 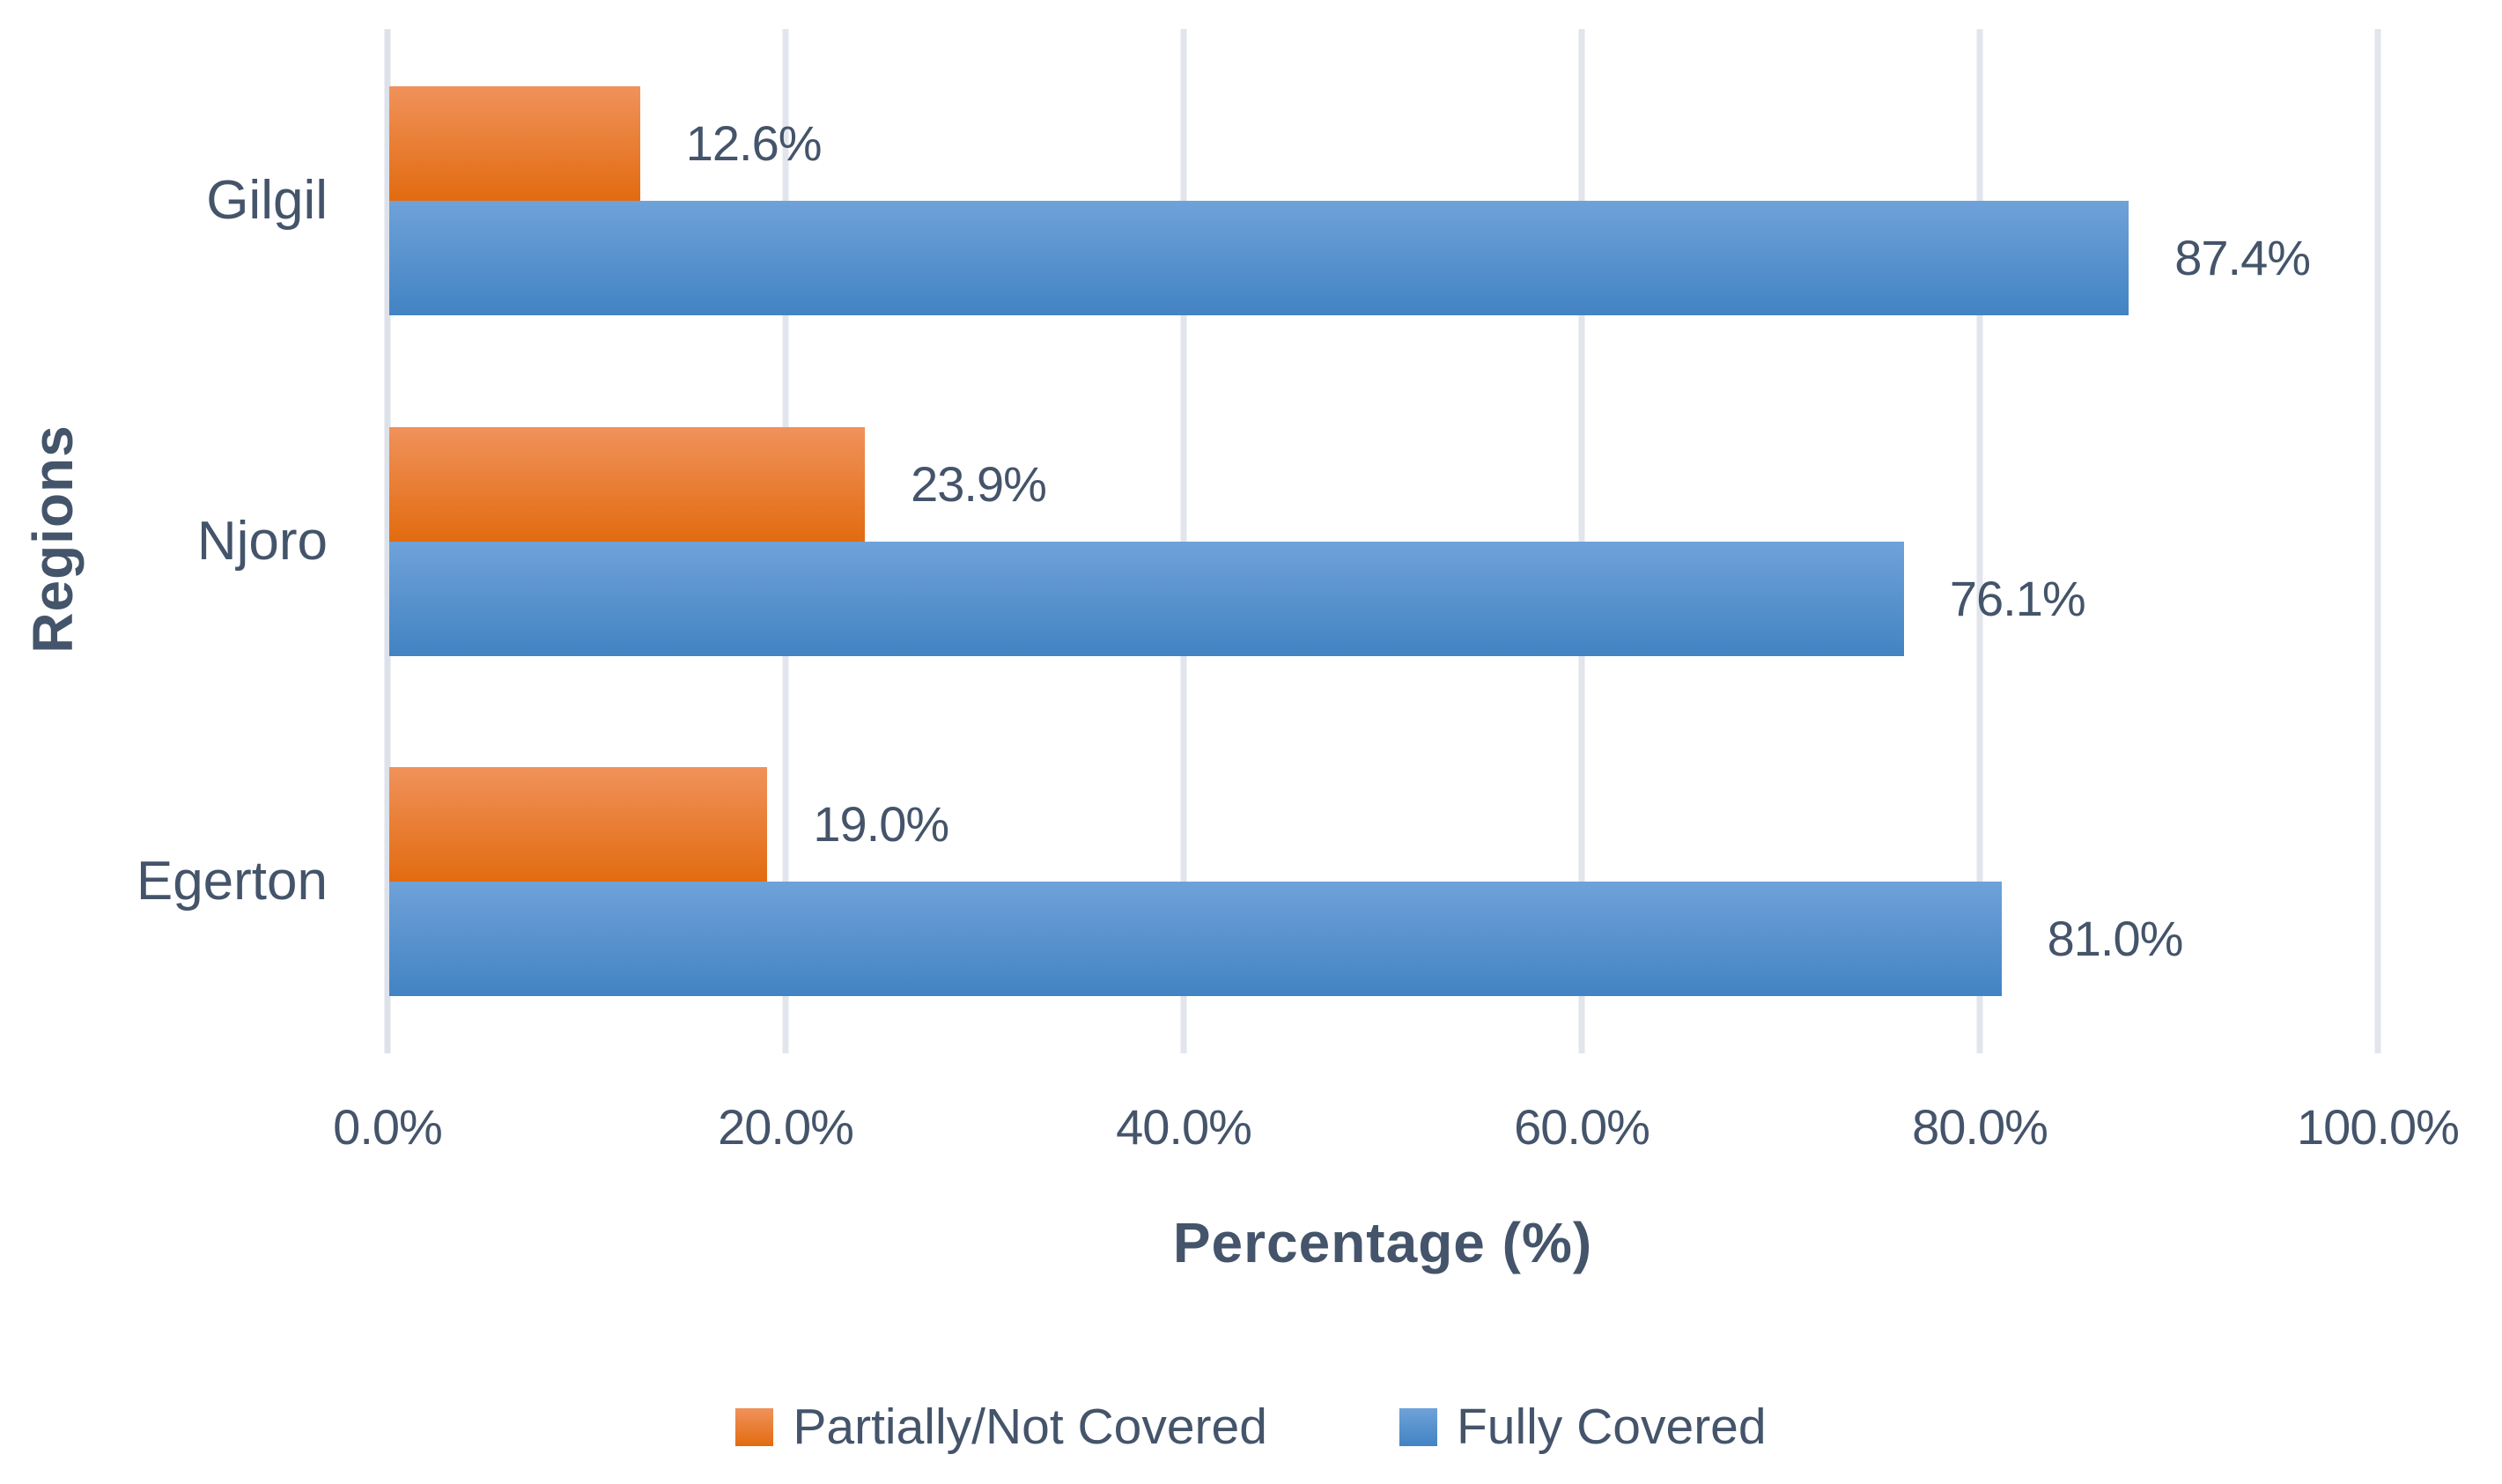 I want to click on legend-item-2: Fully Covered, so click(x=1583, y=1427).